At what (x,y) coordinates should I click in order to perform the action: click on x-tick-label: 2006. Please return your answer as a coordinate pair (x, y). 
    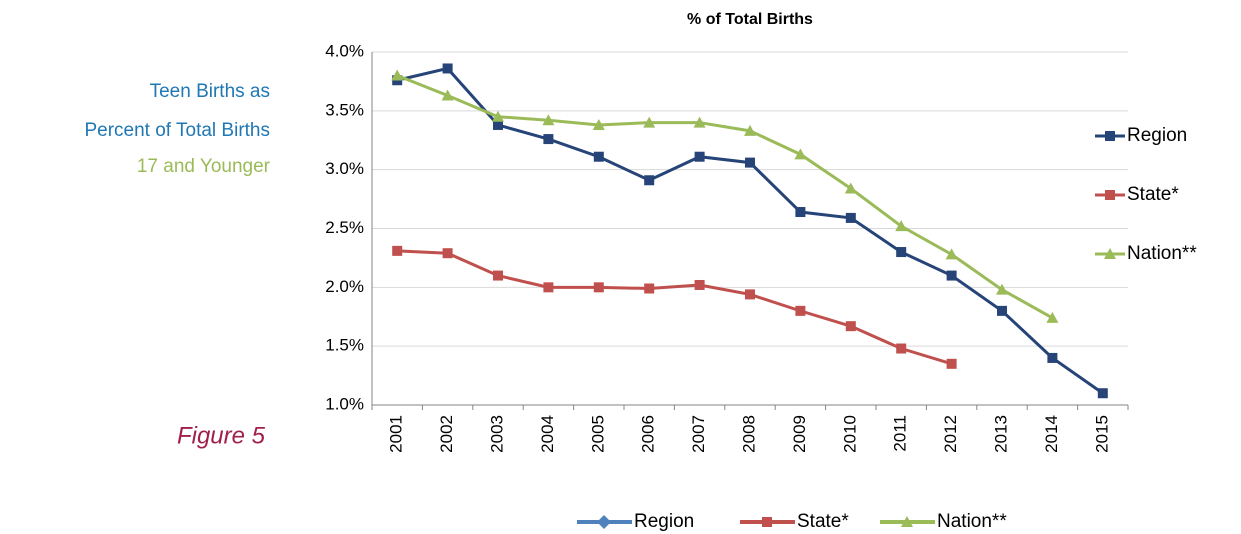
    Looking at the image, I should click on (648, 434).